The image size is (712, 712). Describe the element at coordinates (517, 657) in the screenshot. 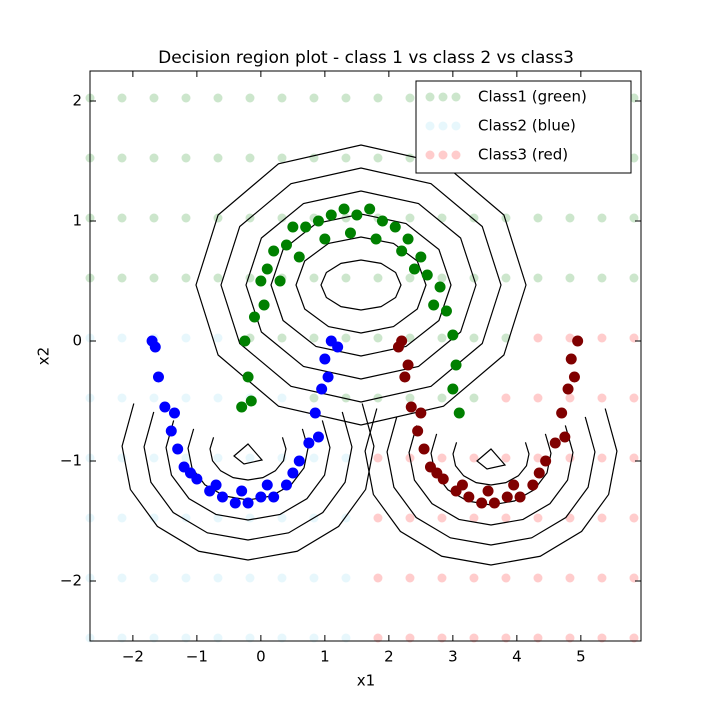

I see `x-tick-label: 4` at that location.